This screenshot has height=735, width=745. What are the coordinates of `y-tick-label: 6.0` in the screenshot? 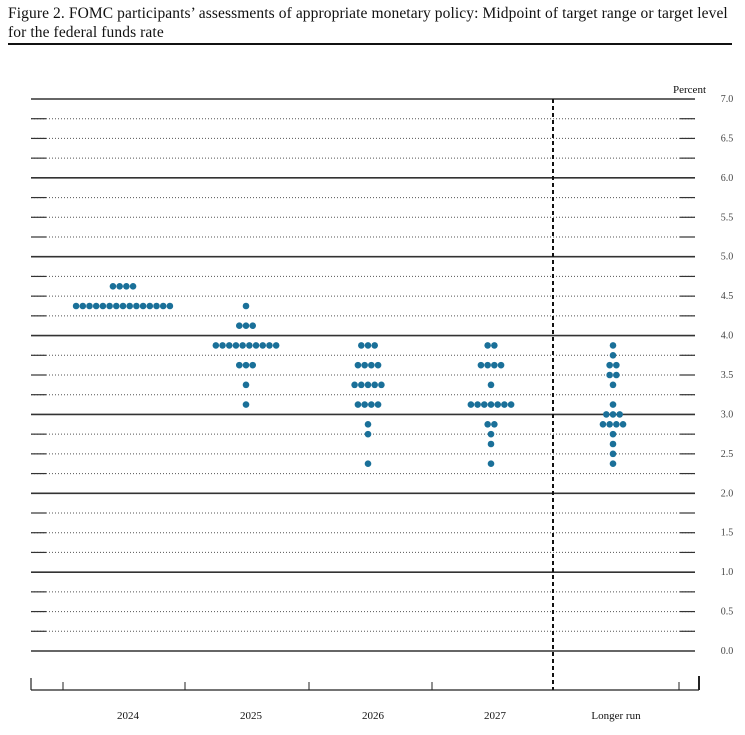 It's located at (727, 178).